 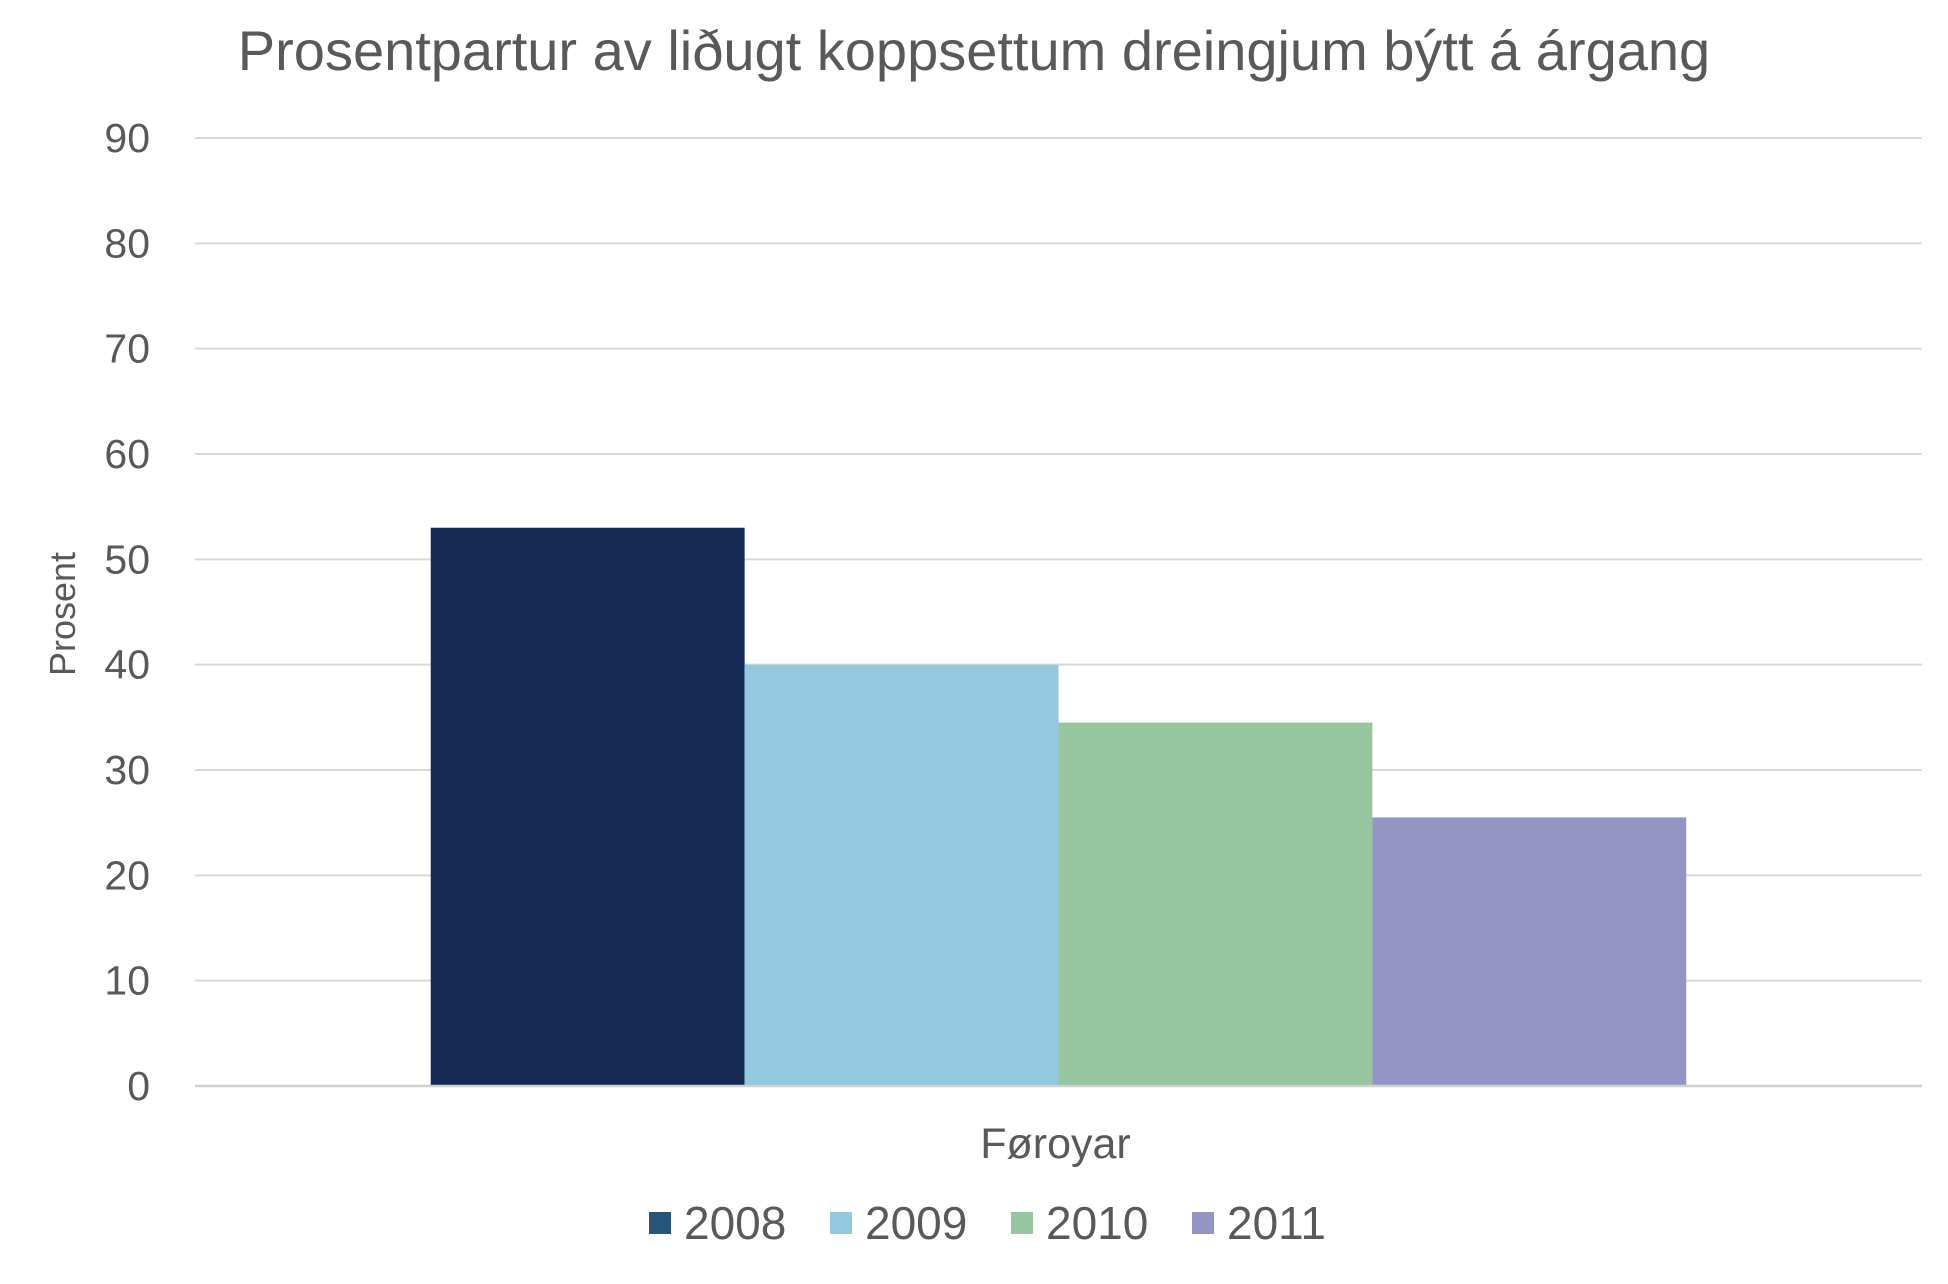 What do you see at coordinates (62, 614) in the screenshot?
I see `y-axis-label: Prosent` at bounding box center [62, 614].